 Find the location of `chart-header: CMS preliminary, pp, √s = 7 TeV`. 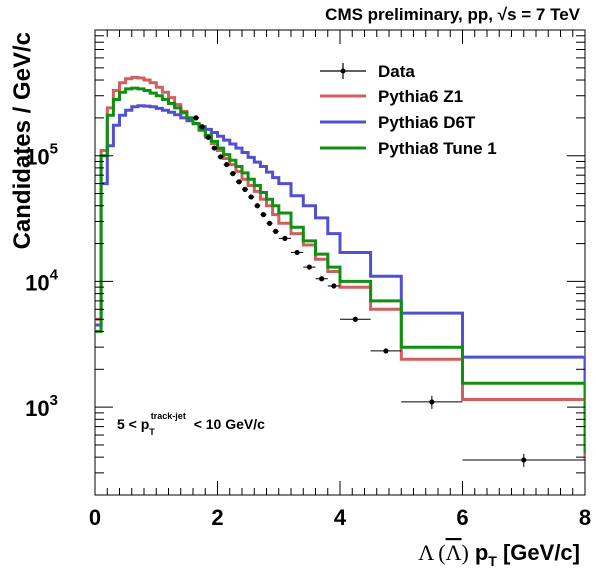

chart-header: CMS preliminary, pp, √s = 7 TeV is located at coordinates (452, 14).